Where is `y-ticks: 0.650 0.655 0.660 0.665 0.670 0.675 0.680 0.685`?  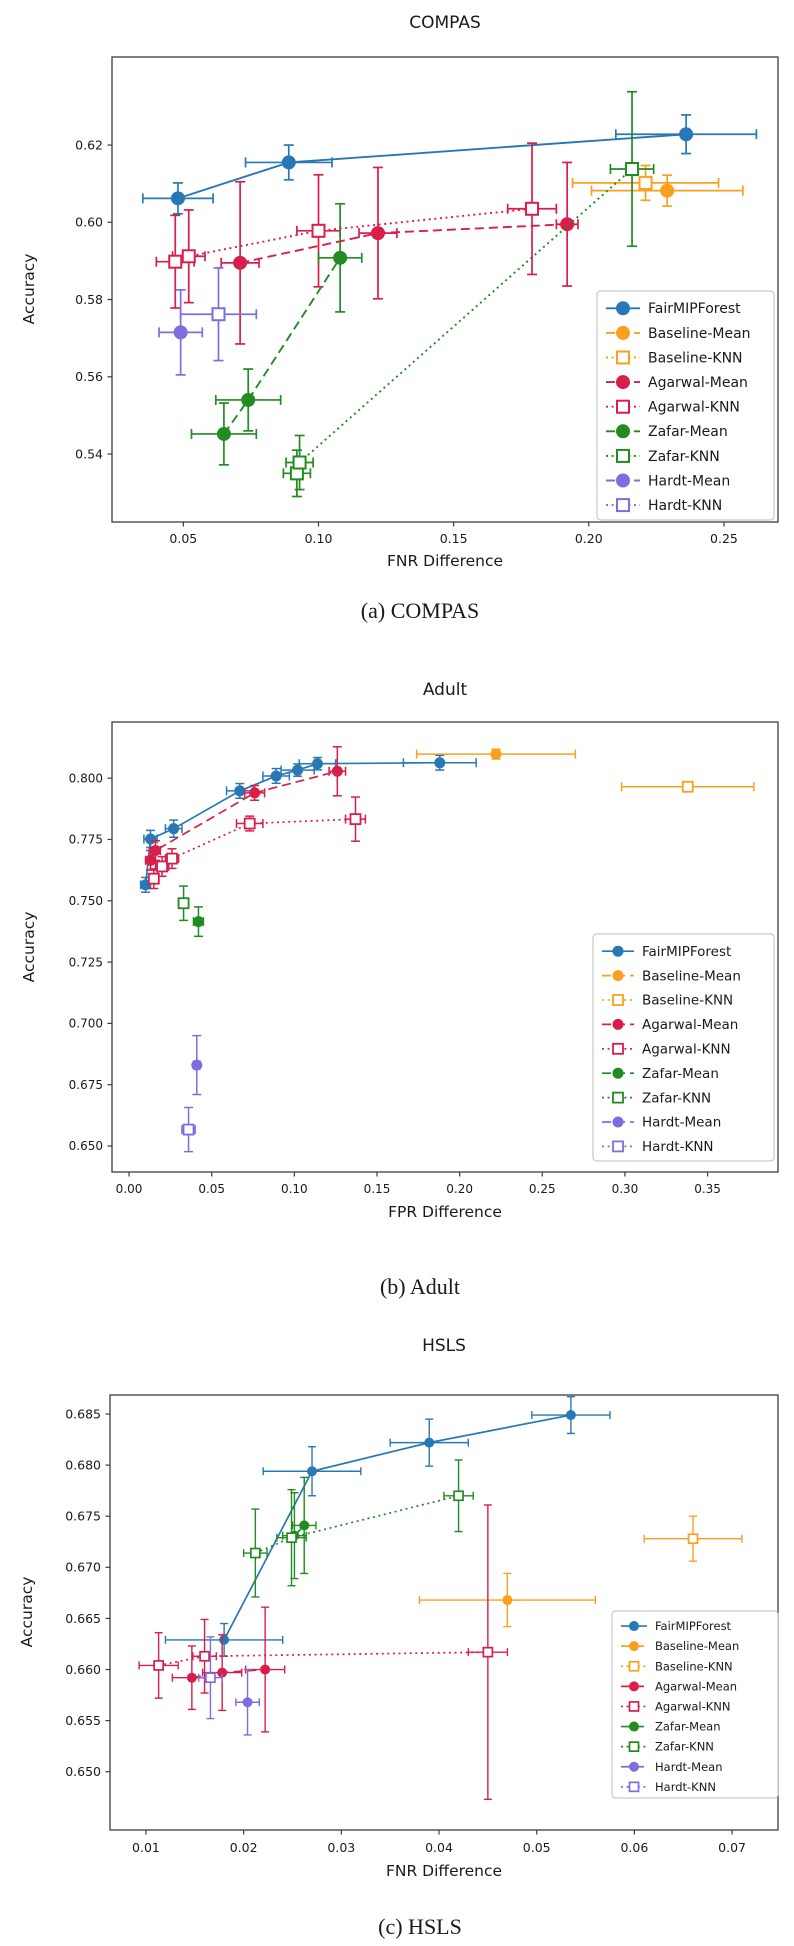
y-ticks: 0.650 0.655 0.660 0.665 0.670 0.675 0.680 0.685 is located at coordinates (87, 1592).